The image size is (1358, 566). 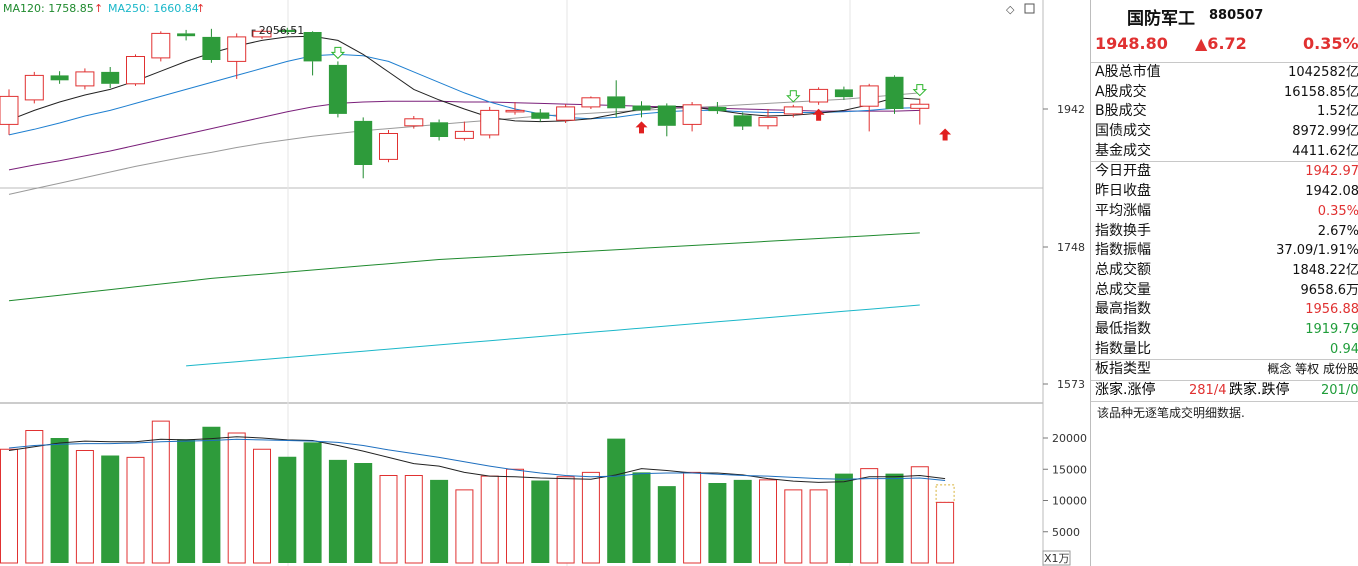 What do you see at coordinates (464, 267) in the screenshot?
I see `ma120-line` at bounding box center [464, 267].